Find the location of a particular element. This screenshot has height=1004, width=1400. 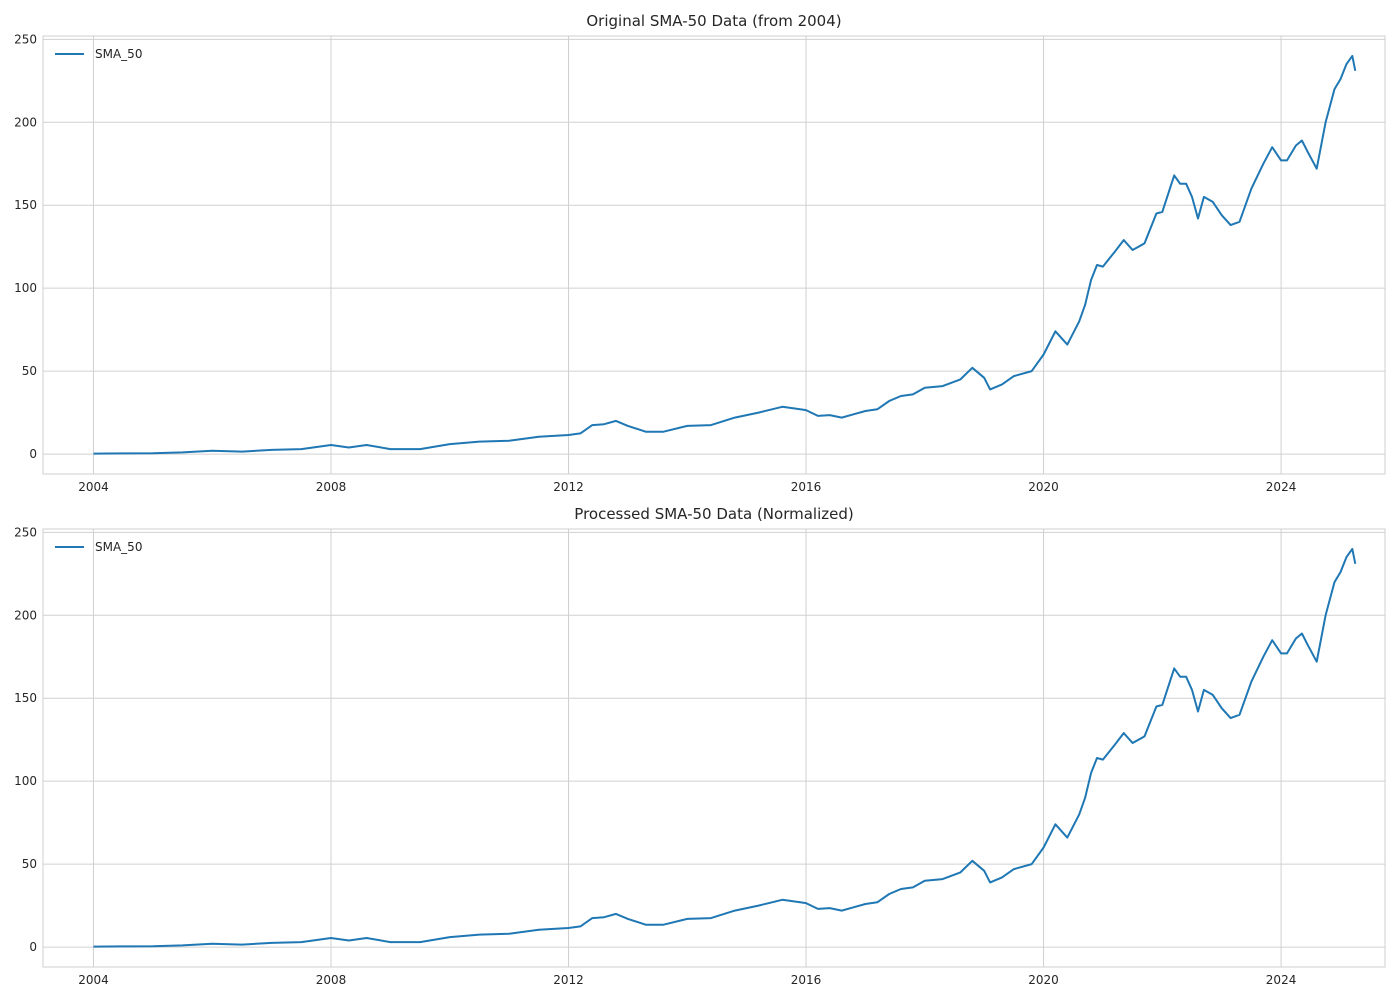

chart-title: Original SMA-50 Data (from 2004) is located at coordinates (713, 21).